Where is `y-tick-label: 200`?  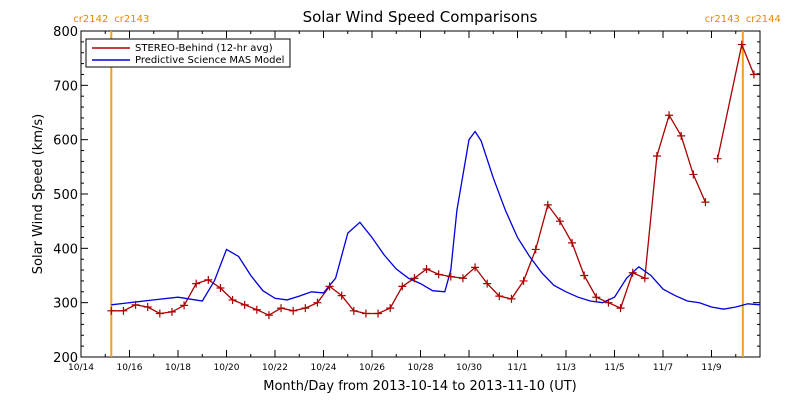 y-tick-label: 200 is located at coordinates (65, 358).